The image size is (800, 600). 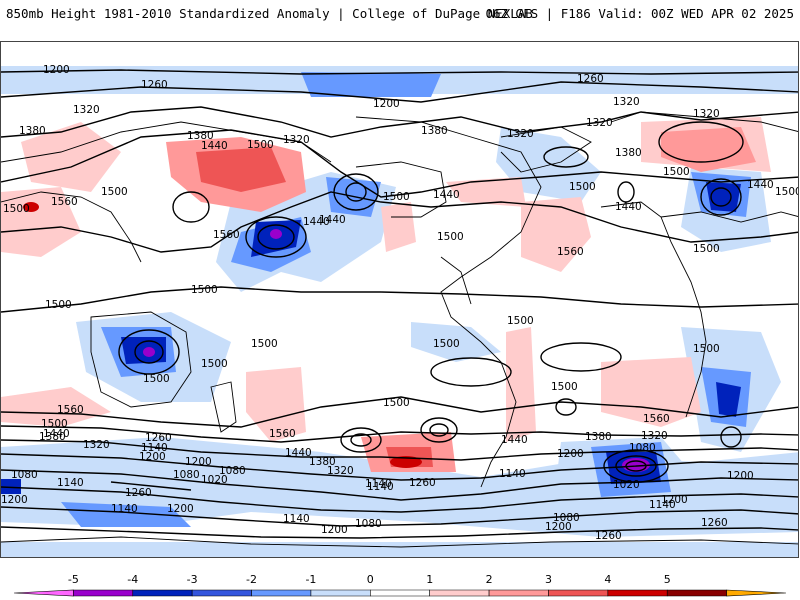 I want to click on colorbar-tick-label: 1, so click(x=429, y=579).